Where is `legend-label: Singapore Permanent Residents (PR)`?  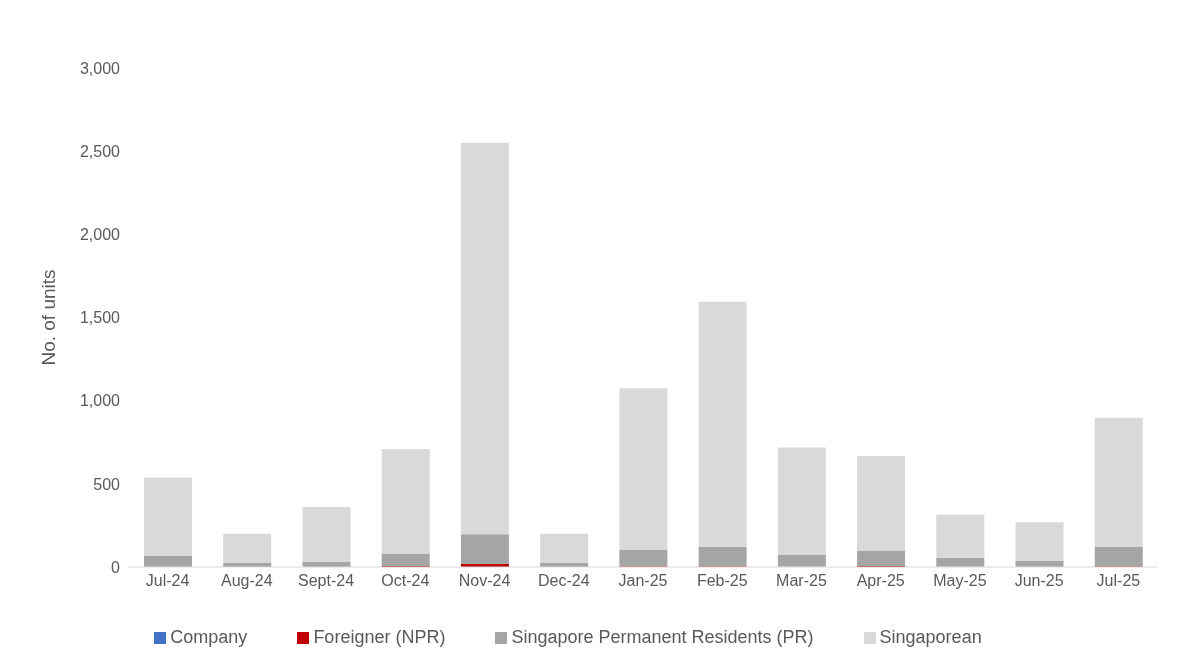 legend-label: Singapore Permanent Residents (PR) is located at coordinates (662, 637).